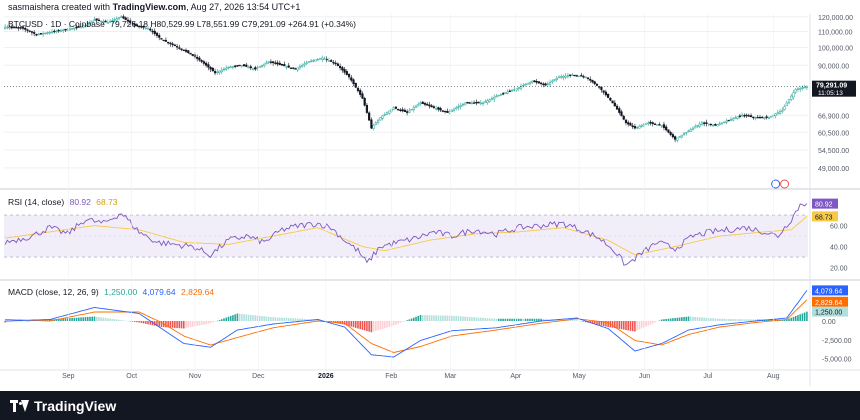 The image size is (860, 420). I want to click on price-tick-label: 90,000.00, so click(833, 66).